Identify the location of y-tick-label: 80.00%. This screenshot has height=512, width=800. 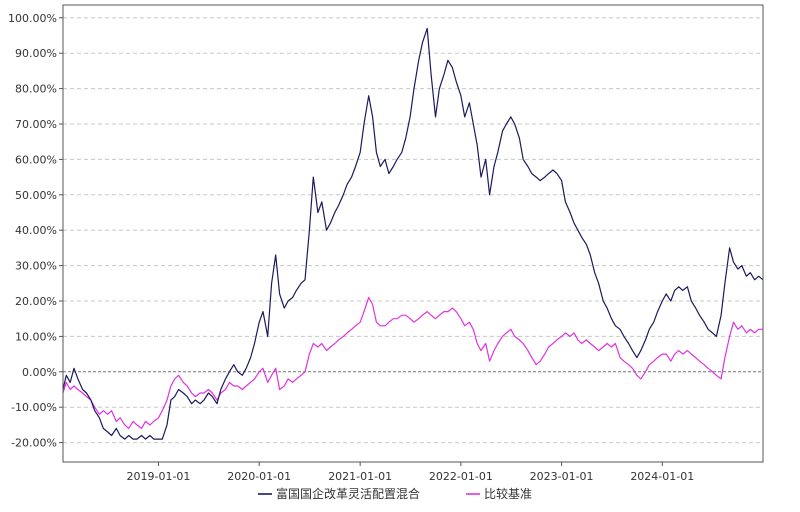
(36, 89).